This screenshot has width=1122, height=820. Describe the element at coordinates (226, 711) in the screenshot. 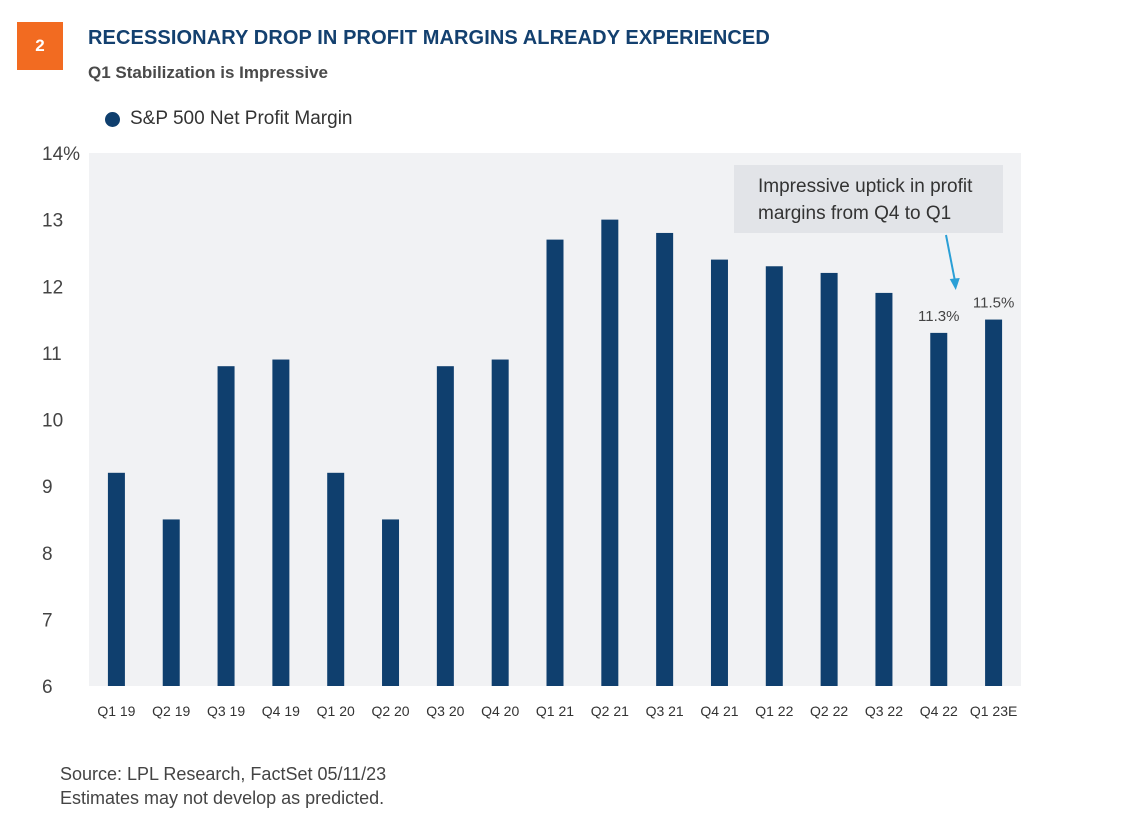

I see `x-tick-label: Q3 19` at that location.